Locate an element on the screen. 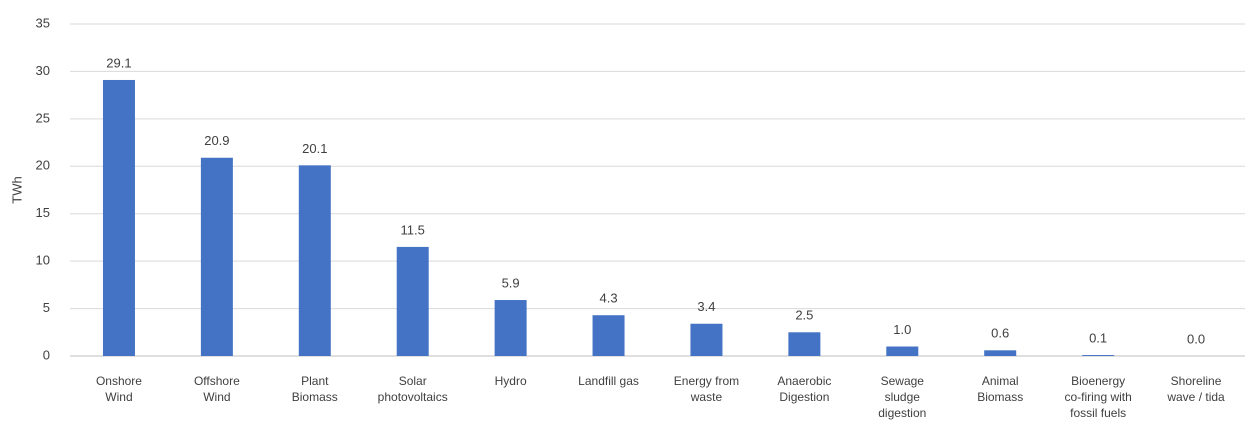 This screenshot has height=438, width=1249. x-tick-label: Hydro is located at coordinates (510, 381).